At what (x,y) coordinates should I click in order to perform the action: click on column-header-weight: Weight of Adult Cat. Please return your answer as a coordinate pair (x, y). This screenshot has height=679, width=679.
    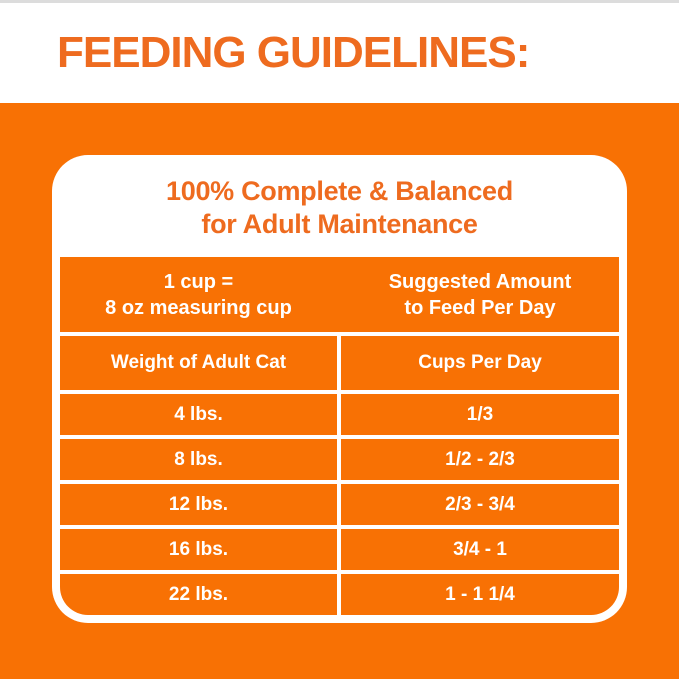
    Looking at the image, I should click on (200, 363).